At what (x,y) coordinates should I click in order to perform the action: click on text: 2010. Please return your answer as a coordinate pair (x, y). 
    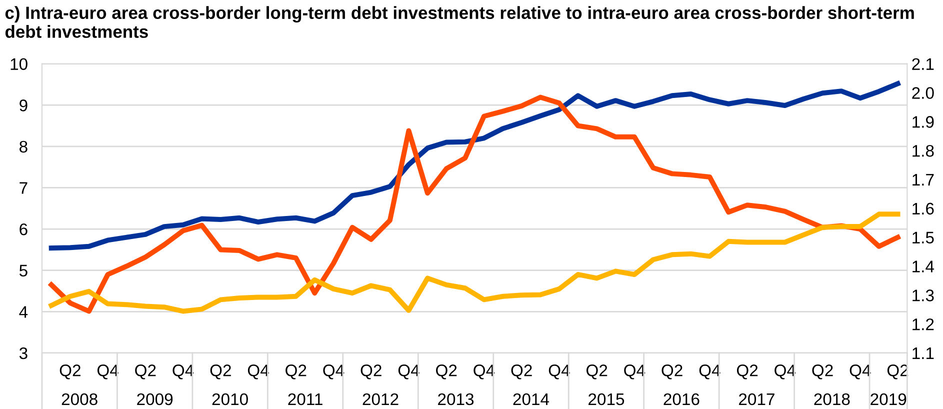
    Looking at the image, I should click on (230, 399).